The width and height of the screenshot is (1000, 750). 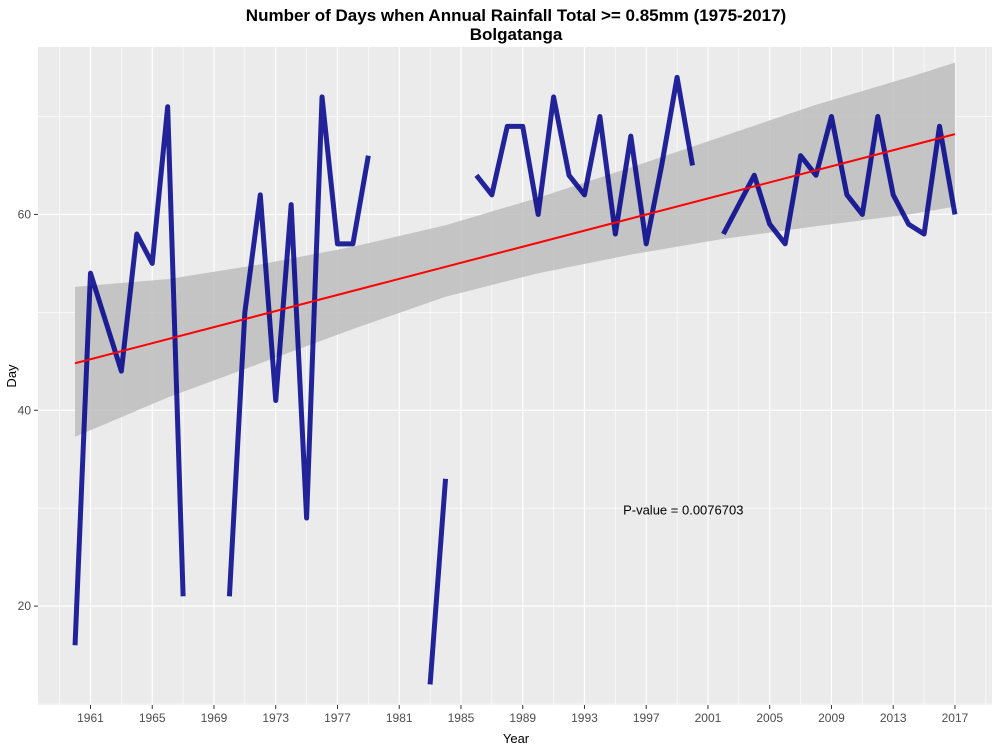 I want to click on y-tick-label: 60, so click(x=25, y=214).